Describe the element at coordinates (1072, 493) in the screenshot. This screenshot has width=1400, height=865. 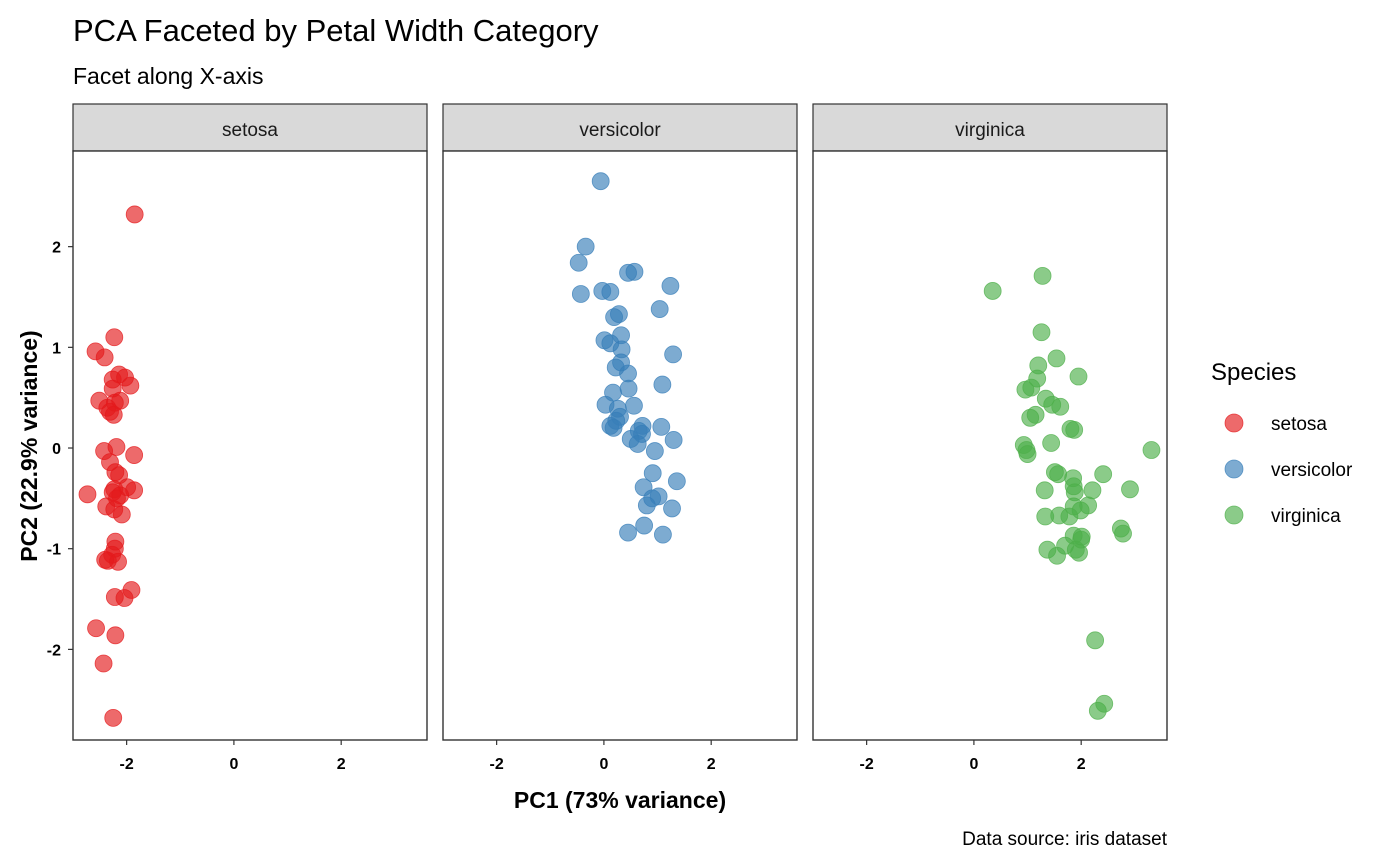
I see `points-virginica` at that location.